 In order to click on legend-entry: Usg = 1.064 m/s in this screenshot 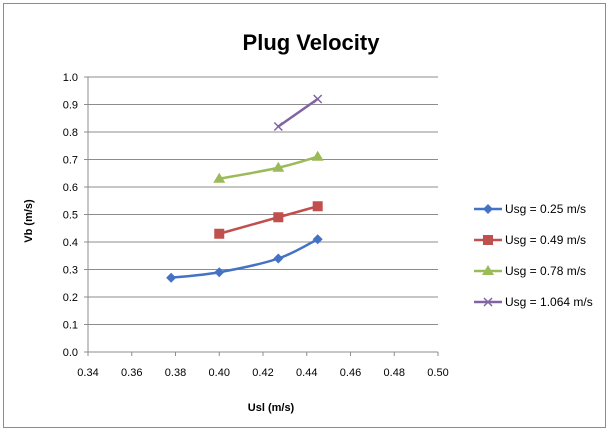, I will do `click(533, 302)`.